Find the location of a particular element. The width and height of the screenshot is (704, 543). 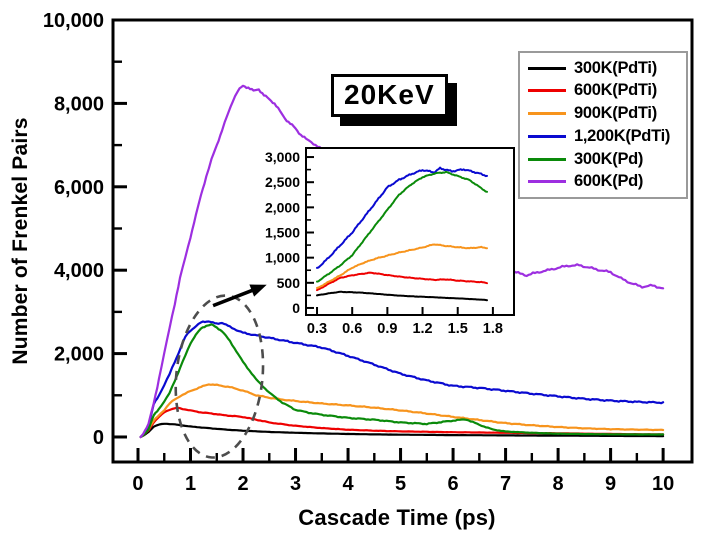

inset-series-600K(PdTi) is located at coordinates (402, 281).